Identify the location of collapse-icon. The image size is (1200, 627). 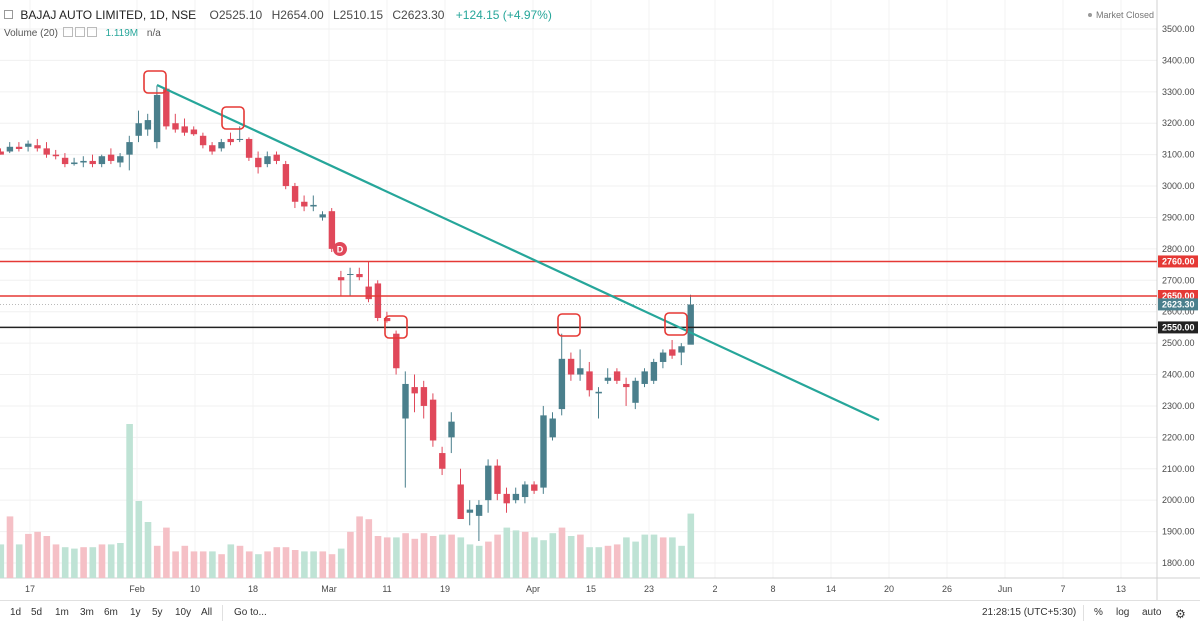
(8, 14).